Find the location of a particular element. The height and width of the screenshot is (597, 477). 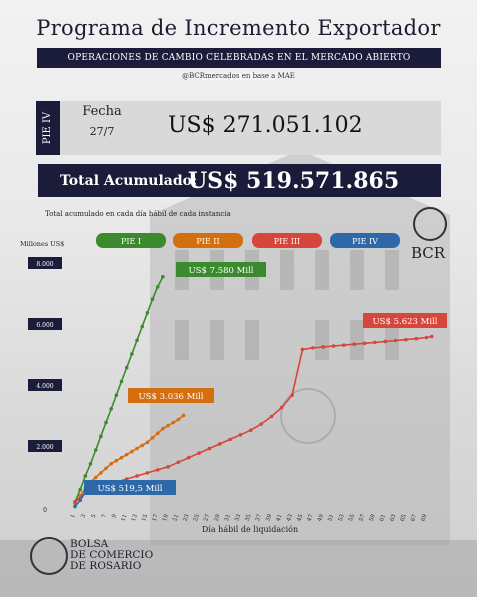

series-line-pie-ii is located at coordinates (129, 459).